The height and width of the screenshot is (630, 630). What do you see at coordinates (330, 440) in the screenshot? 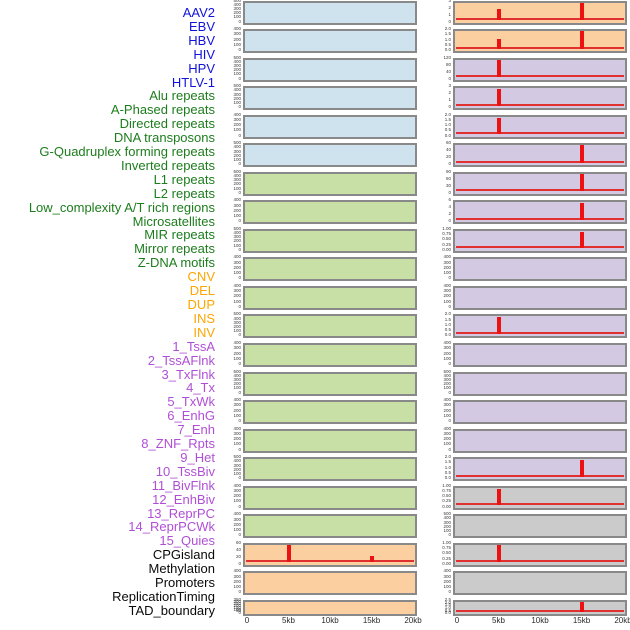
I see `track-plot-microsatellites` at bounding box center [330, 440].